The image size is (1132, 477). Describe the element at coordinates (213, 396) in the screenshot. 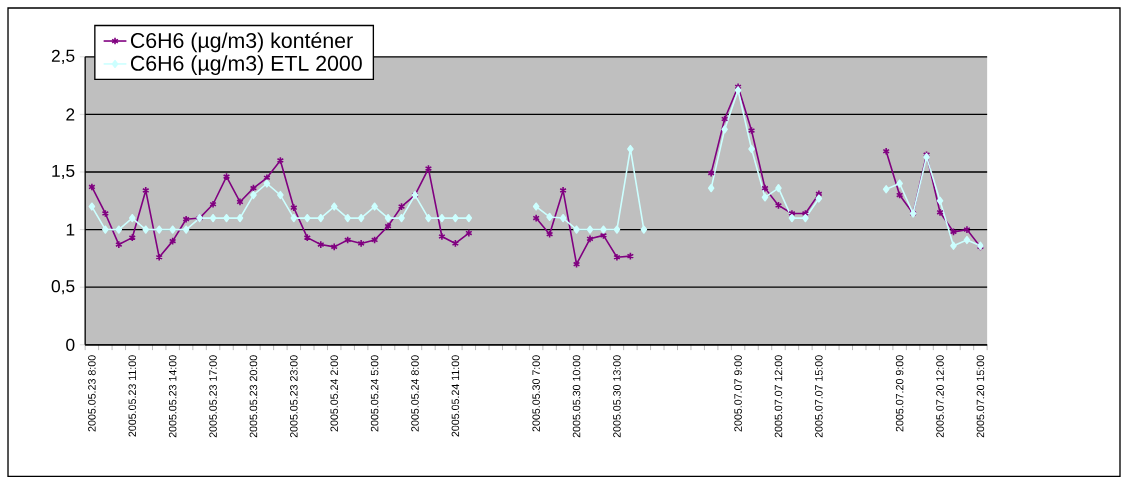

I see `x-tick-label: 2005.05.23 17:00` at that location.